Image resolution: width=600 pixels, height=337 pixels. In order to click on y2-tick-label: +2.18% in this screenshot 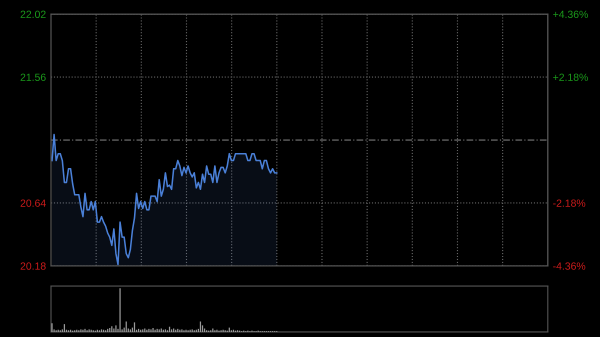, I will do `click(570, 77)`.